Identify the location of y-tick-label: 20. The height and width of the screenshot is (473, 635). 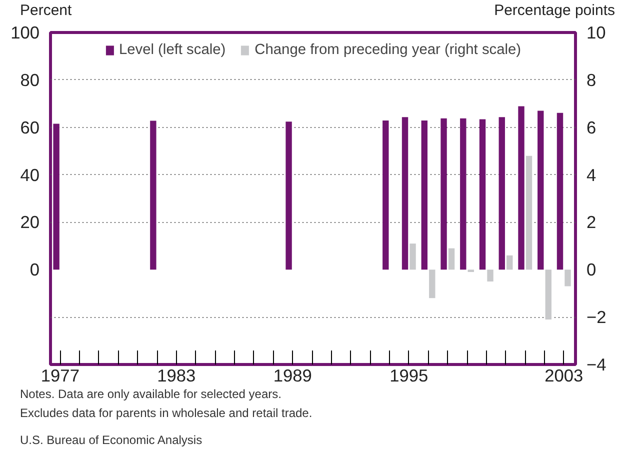
(30, 222).